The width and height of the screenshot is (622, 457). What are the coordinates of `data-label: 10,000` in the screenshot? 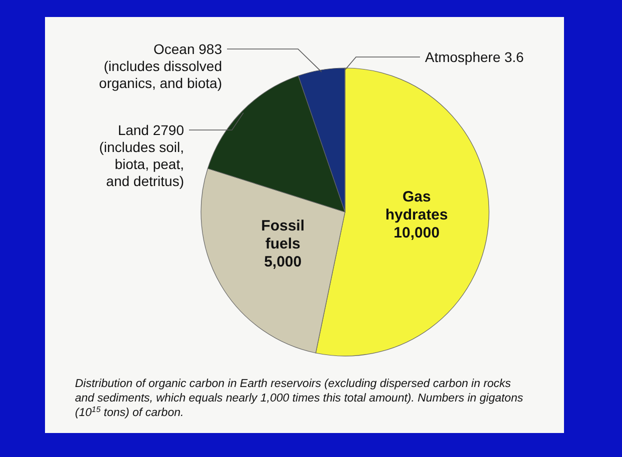 It's located at (417, 233).